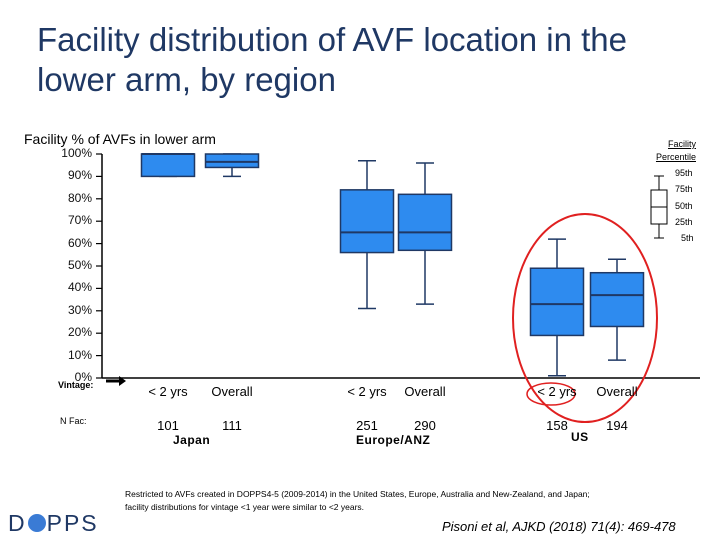  Describe the element at coordinates (79, 287) in the screenshot. I see `y-tick-label: 40%` at that location.